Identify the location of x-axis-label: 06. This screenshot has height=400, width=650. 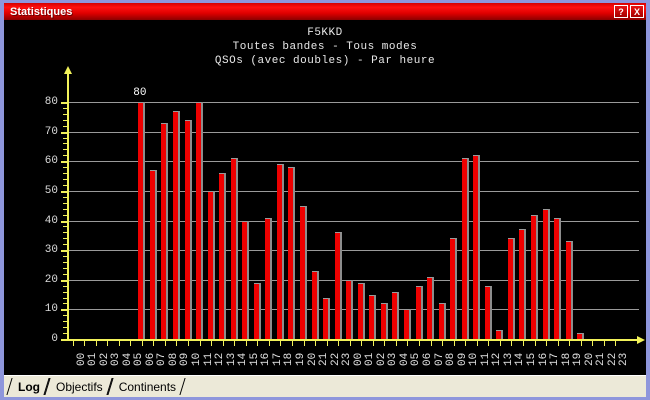
(428, 359).